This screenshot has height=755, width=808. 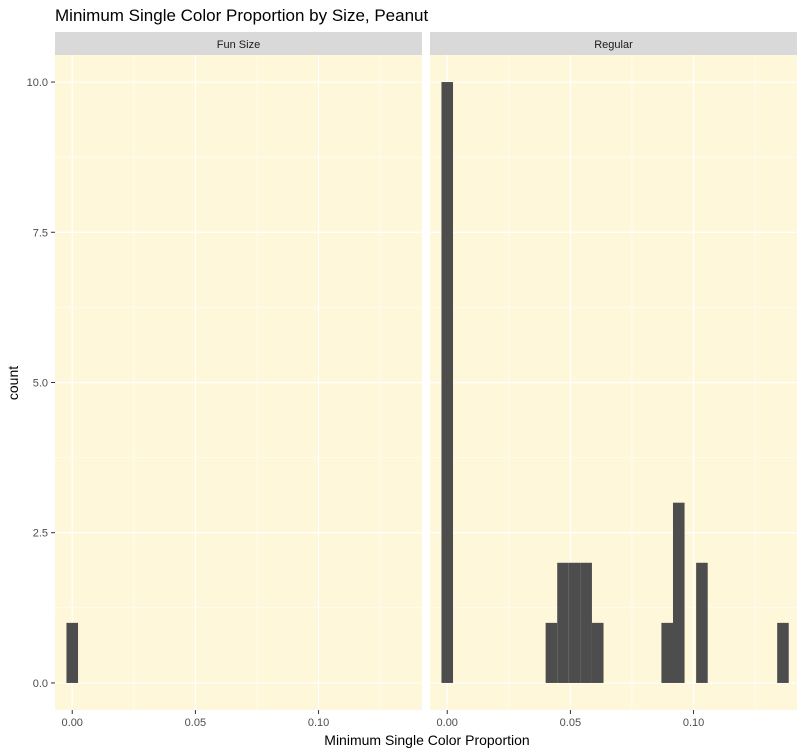 What do you see at coordinates (426, 740) in the screenshot?
I see `x-axis-title: Minimum Single Color Proportion` at bounding box center [426, 740].